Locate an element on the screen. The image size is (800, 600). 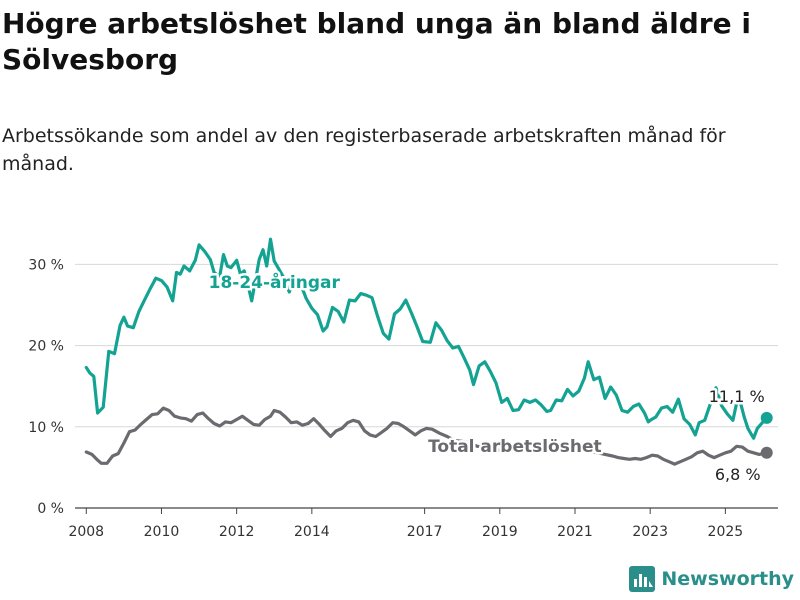
newsworthy-logo-icon is located at coordinates (642, 579).